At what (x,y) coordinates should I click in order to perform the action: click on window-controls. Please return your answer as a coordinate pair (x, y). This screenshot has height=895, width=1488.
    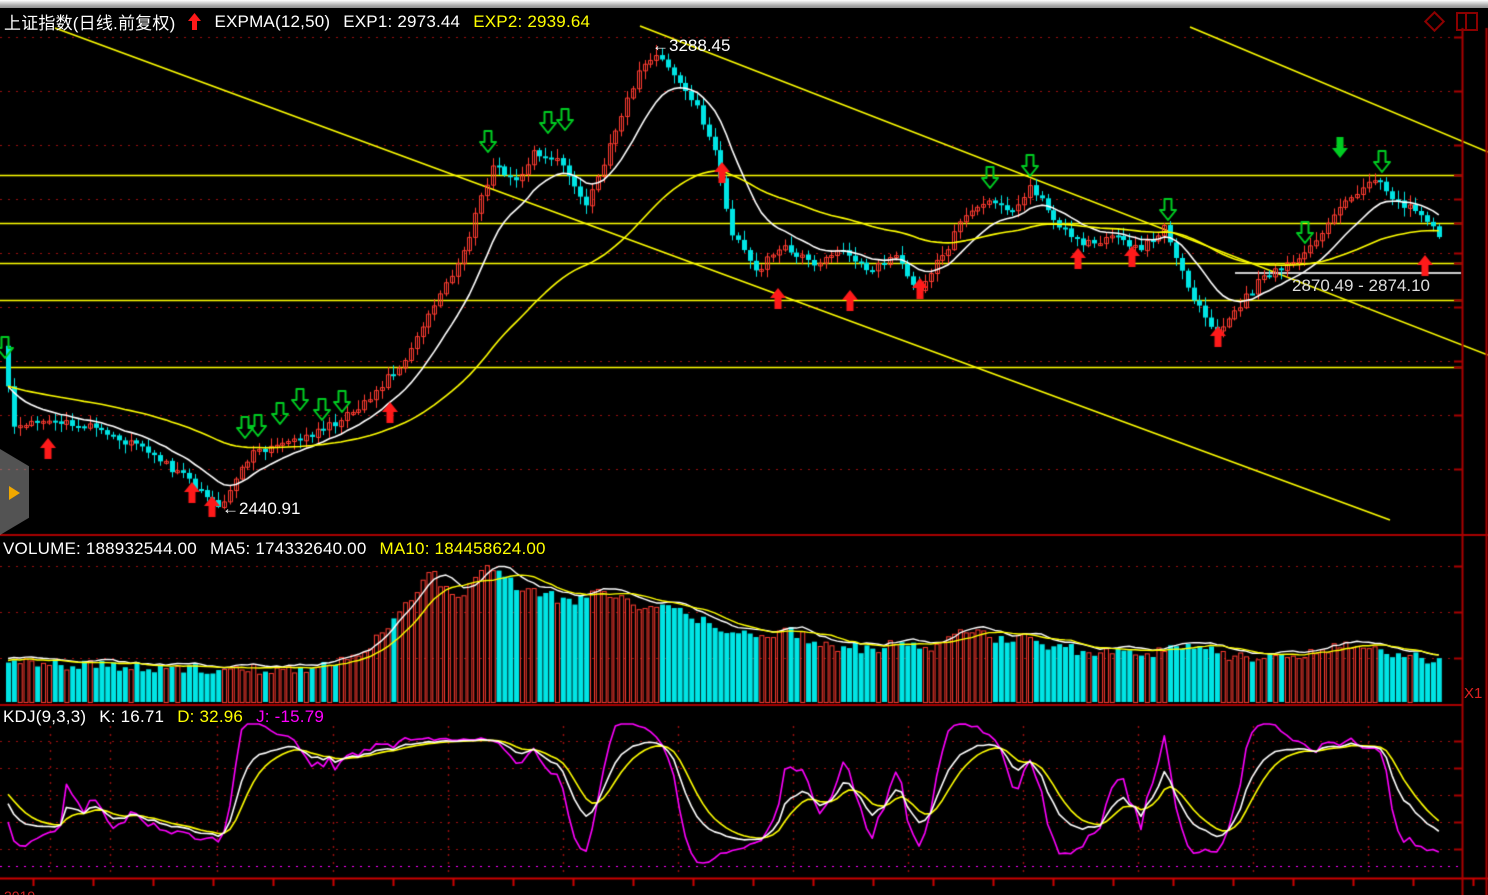
    Looking at the image, I should click on (1450, 21).